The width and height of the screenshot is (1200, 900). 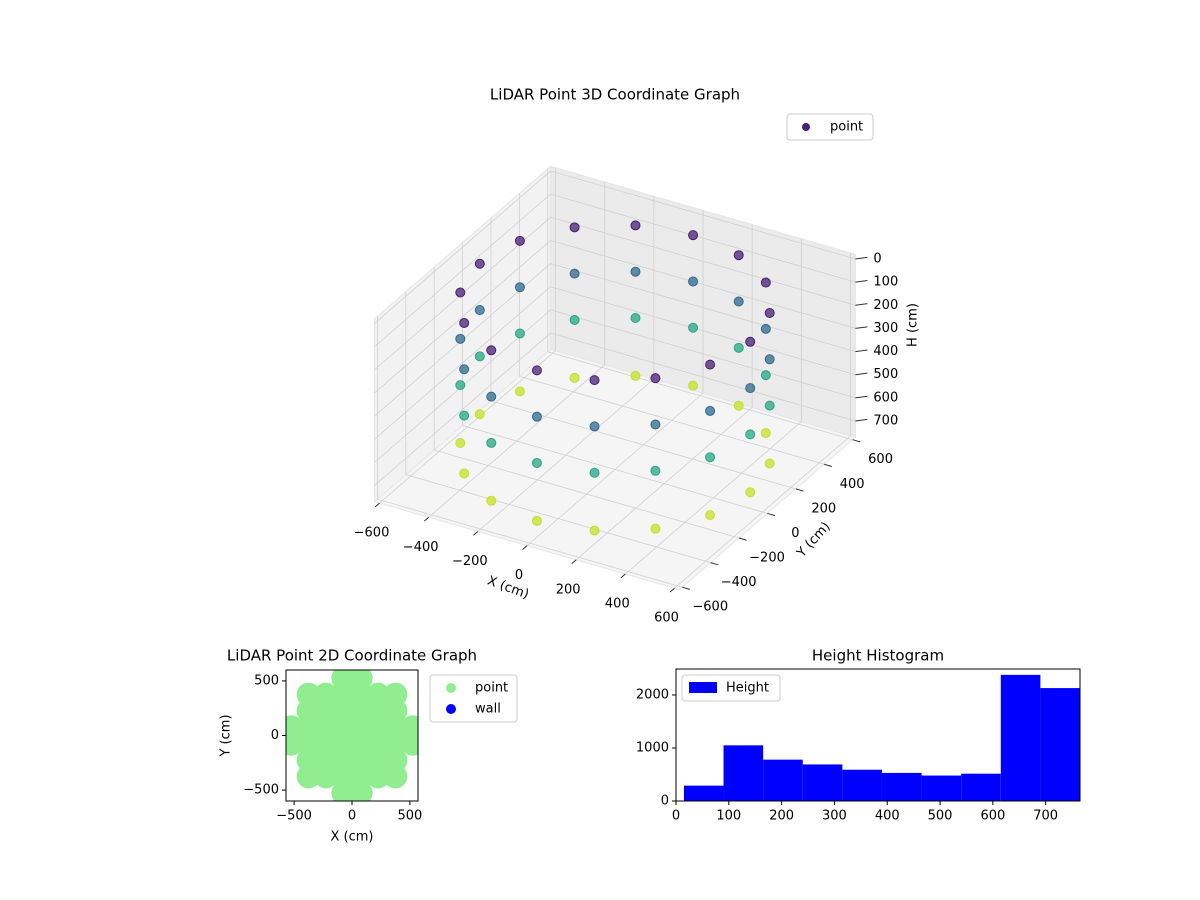 What do you see at coordinates (767, 558) in the screenshot?
I see `y-tick-label: −200` at bounding box center [767, 558].